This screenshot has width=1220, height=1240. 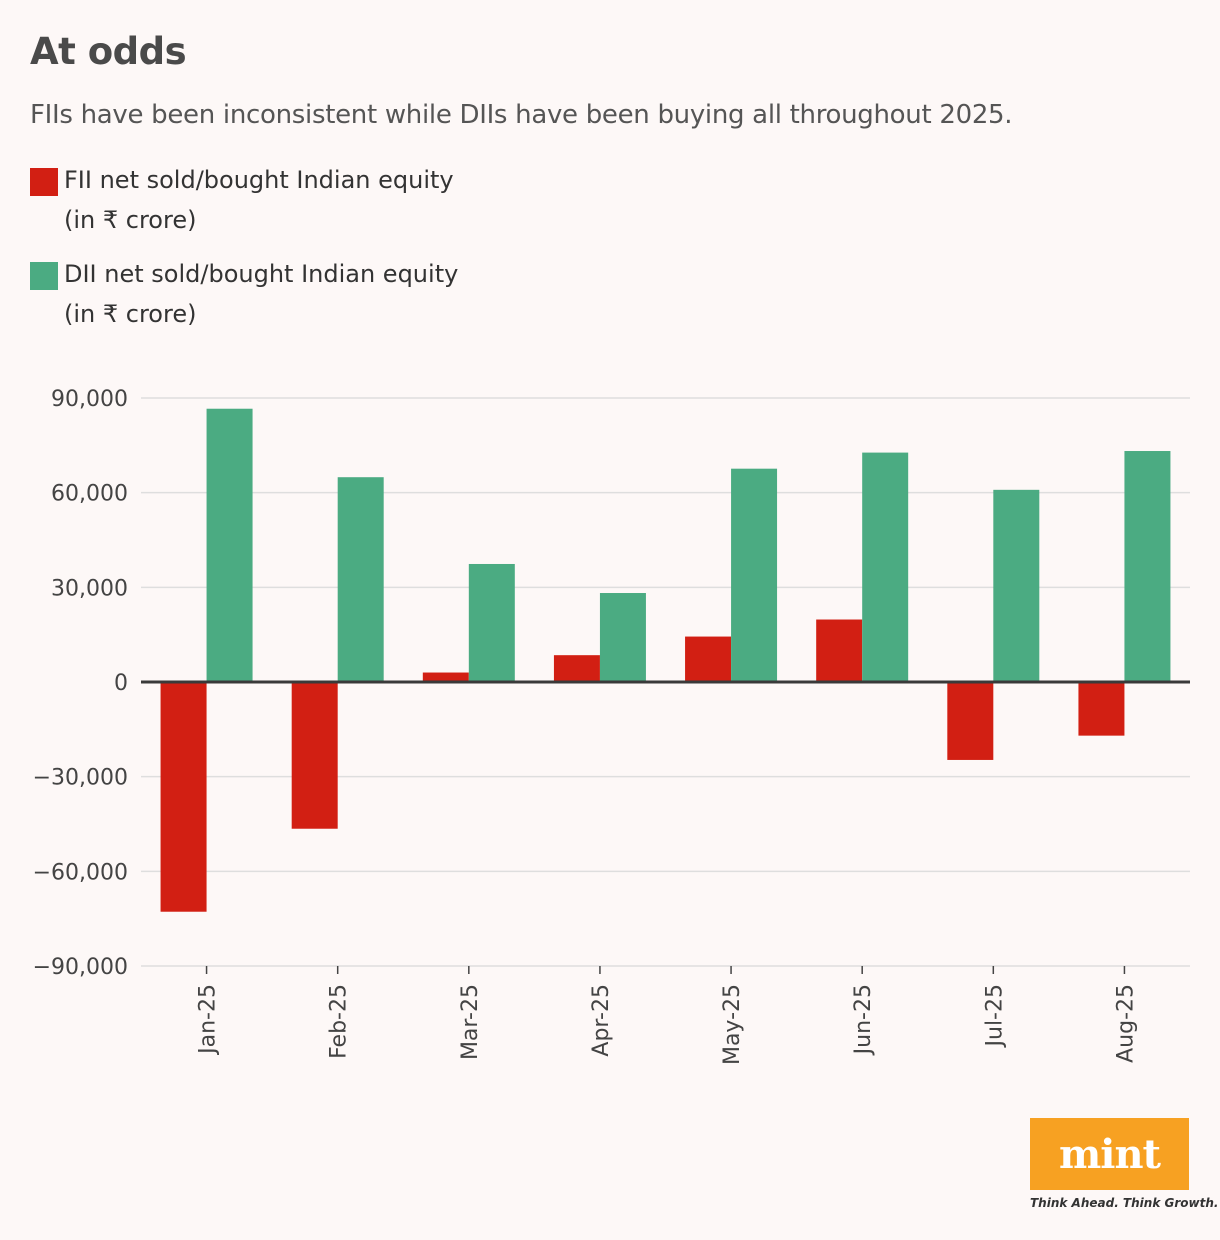 I want to click on y-tick-label: 90,000, so click(x=89, y=399).